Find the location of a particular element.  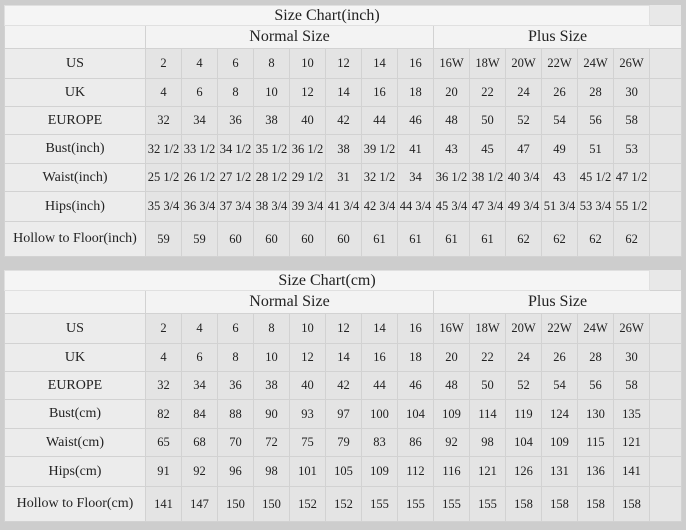

plus-size-cell: 114 is located at coordinates (487, 414).